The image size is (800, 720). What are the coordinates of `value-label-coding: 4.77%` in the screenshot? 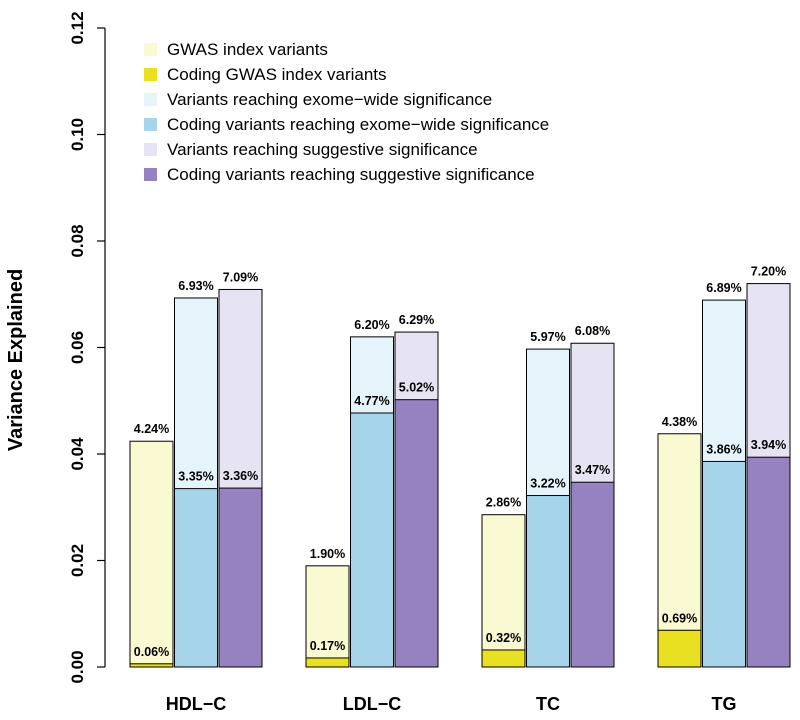 It's located at (371, 401).